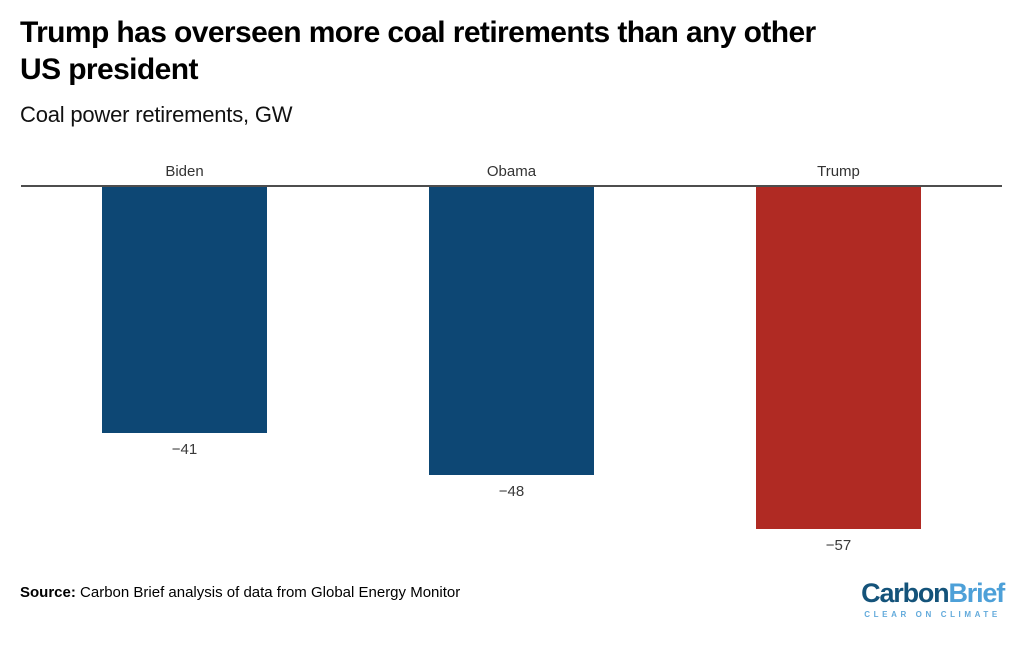 The height and width of the screenshot is (645, 1024). What do you see at coordinates (838, 545) in the screenshot?
I see `value-label-trump: −57` at bounding box center [838, 545].